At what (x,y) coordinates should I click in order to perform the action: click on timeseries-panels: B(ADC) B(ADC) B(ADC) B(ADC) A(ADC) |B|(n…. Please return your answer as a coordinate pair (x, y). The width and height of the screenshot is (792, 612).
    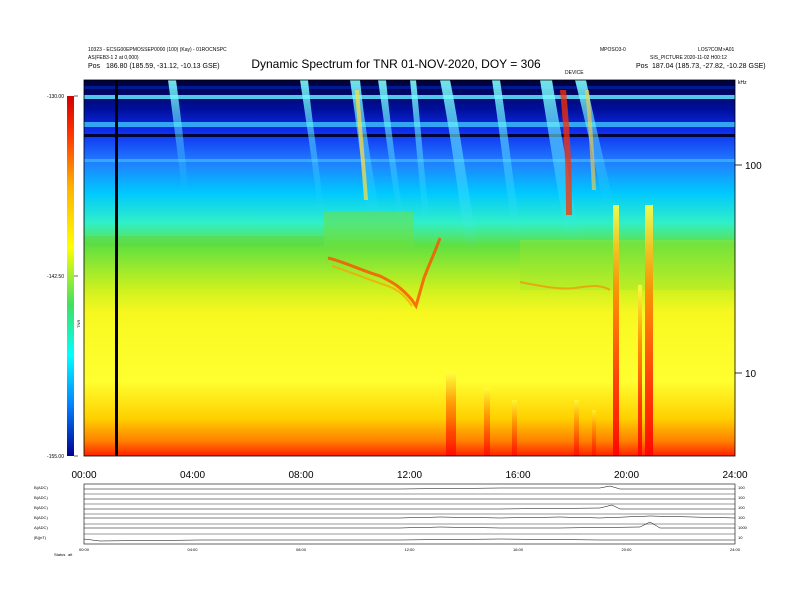
    Looking at the image, I should click on (391, 520).